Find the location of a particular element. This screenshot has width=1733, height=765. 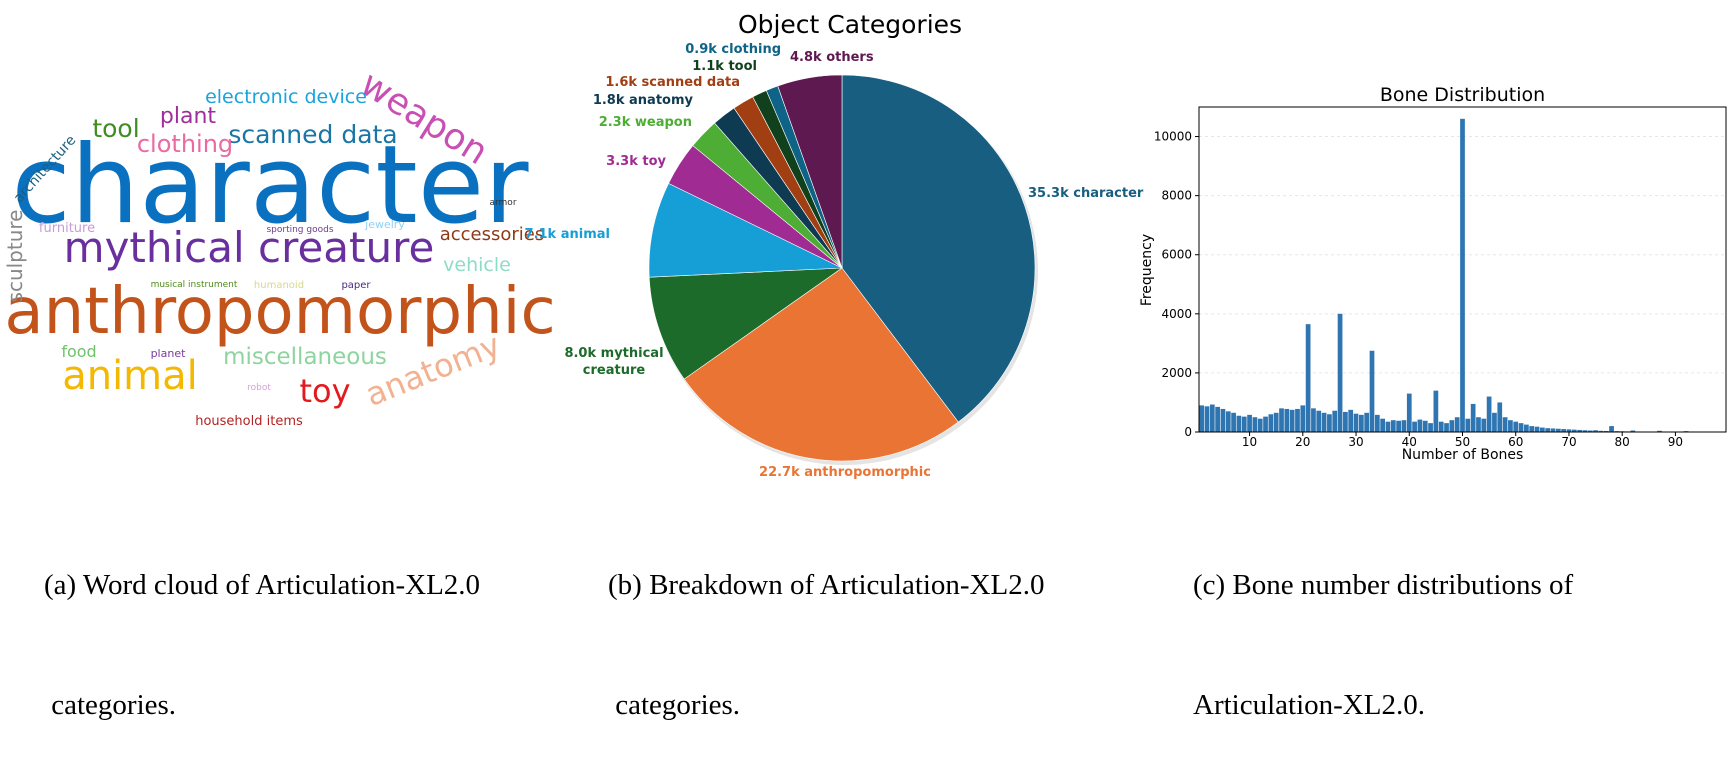

pie-label-22-7k-anthropomorphic: 22.7k anthropomorphic is located at coordinates (845, 472).